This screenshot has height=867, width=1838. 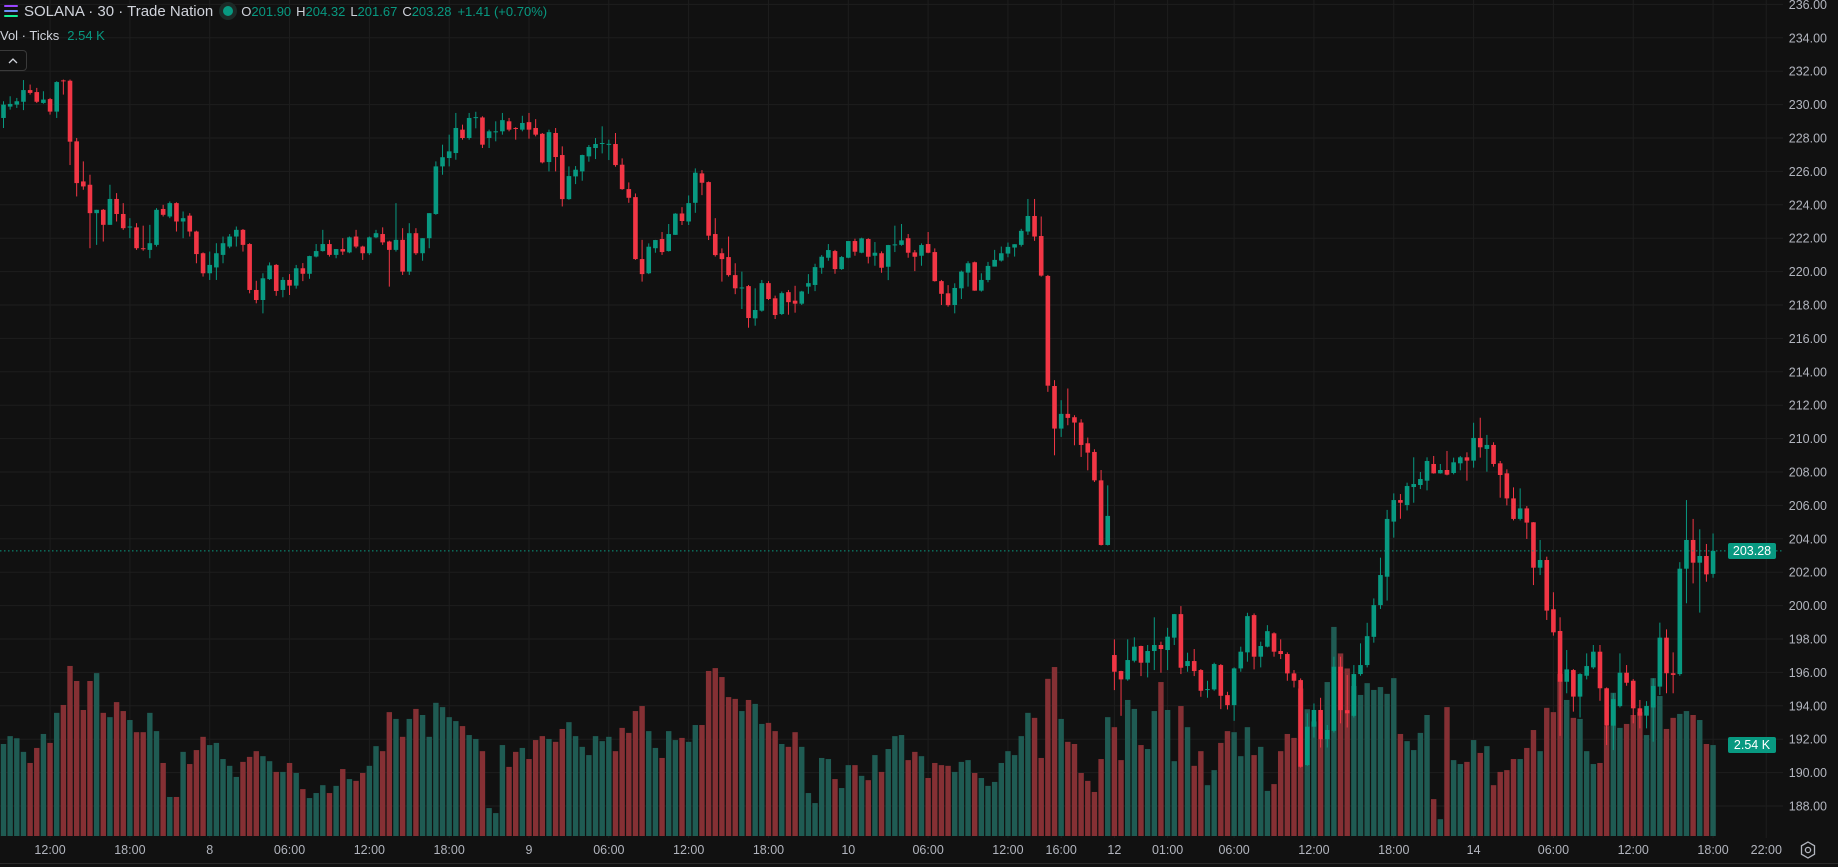 I want to click on volume-label: Vol · Ticks, so click(x=30, y=35).